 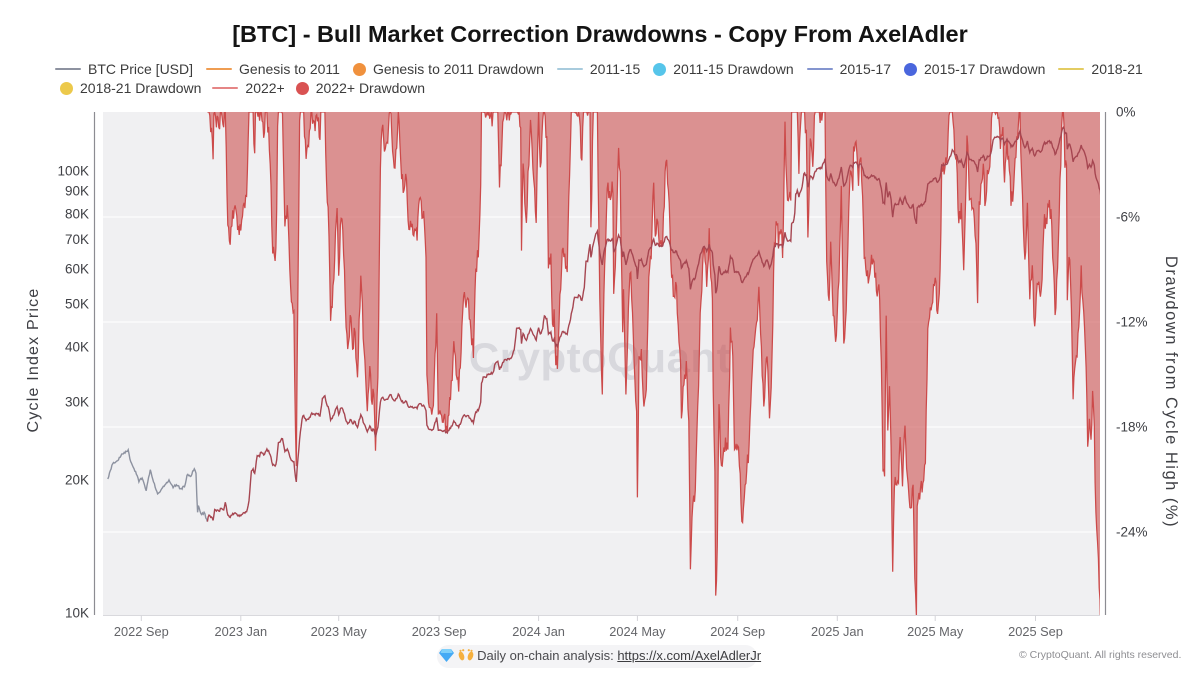 What do you see at coordinates (73, 171) in the screenshot?
I see `svg-text: 100K` at bounding box center [73, 171].